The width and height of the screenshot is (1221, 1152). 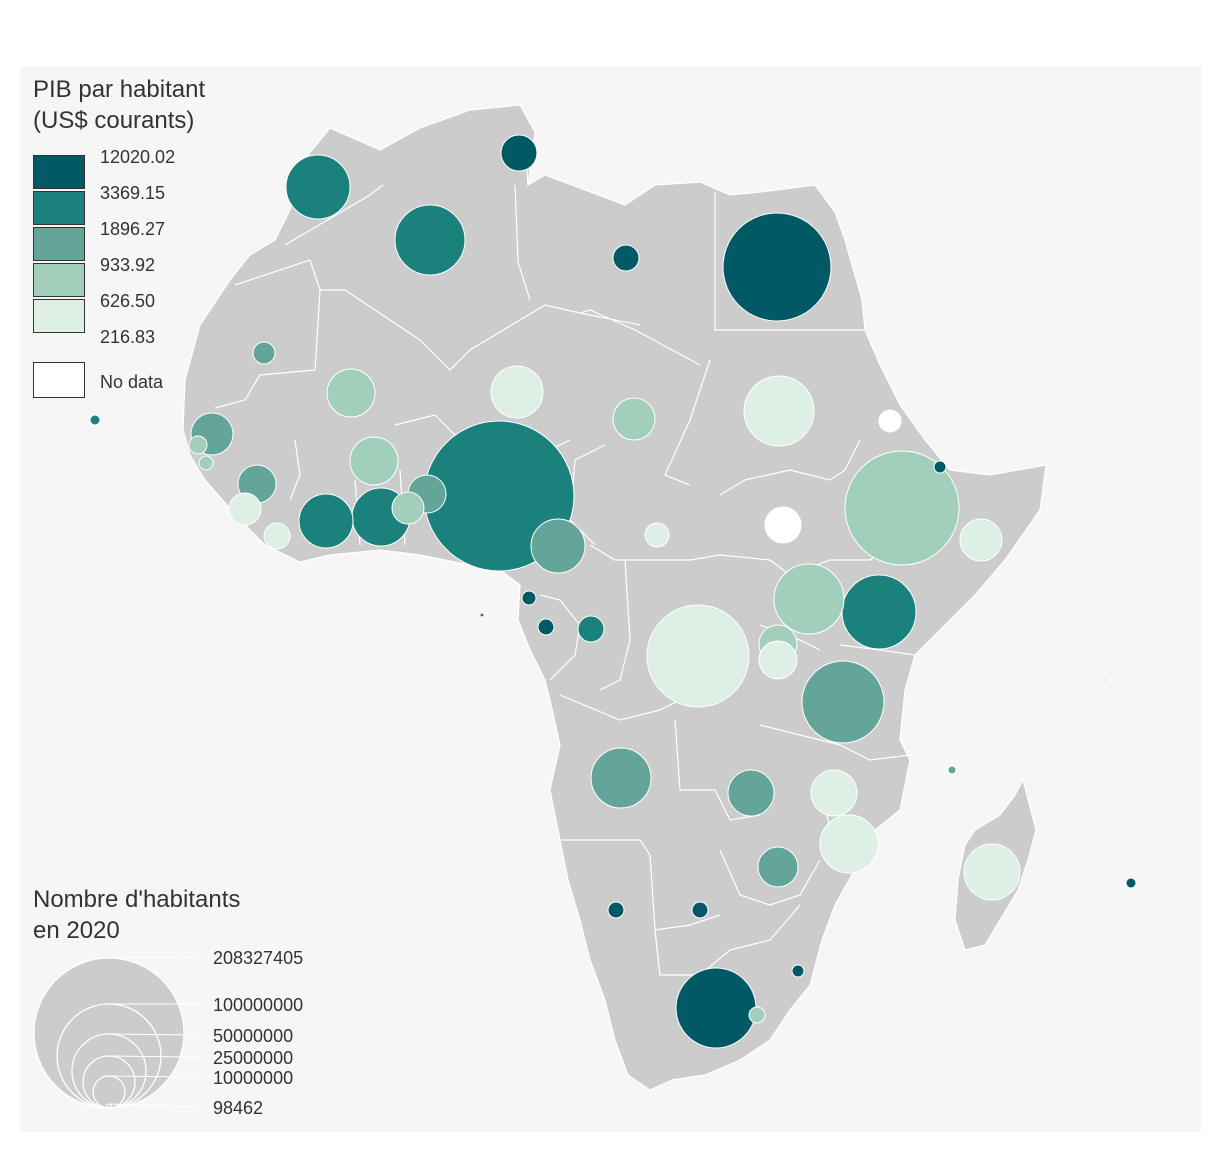 What do you see at coordinates (133, 193) in the screenshot?
I see `legend-break-2: 3369.15` at bounding box center [133, 193].